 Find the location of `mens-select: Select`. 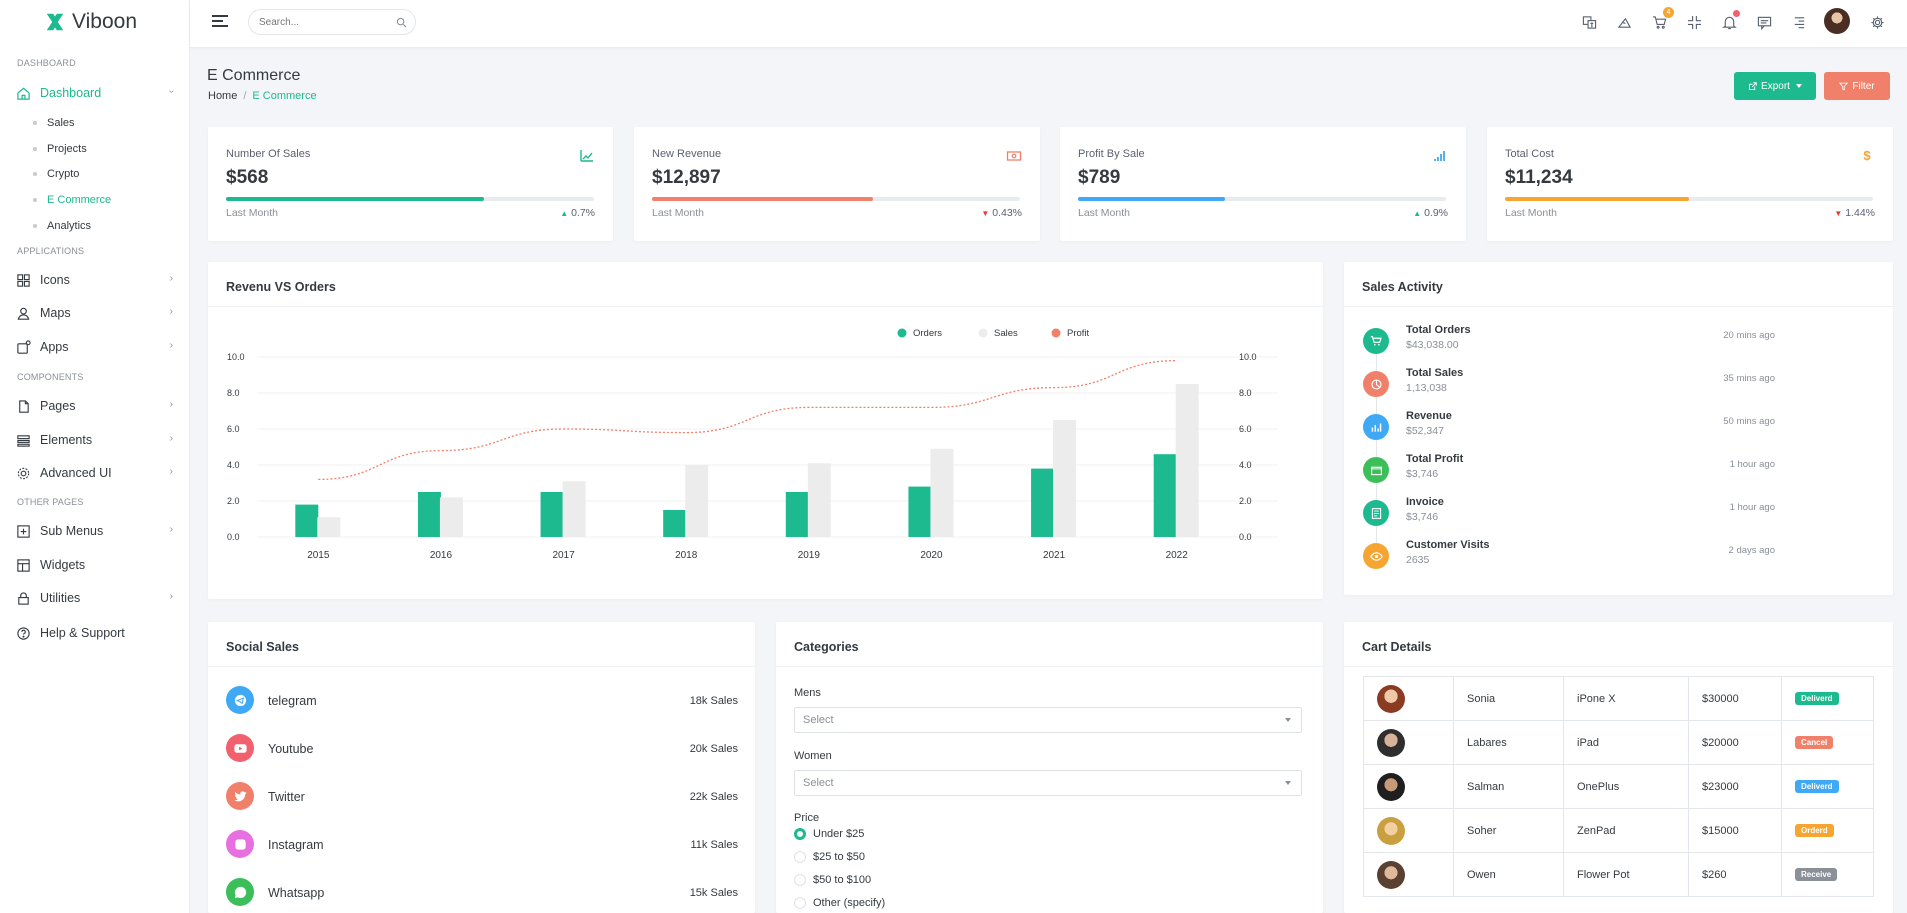

mens-select: Select is located at coordinates (1048, 720).